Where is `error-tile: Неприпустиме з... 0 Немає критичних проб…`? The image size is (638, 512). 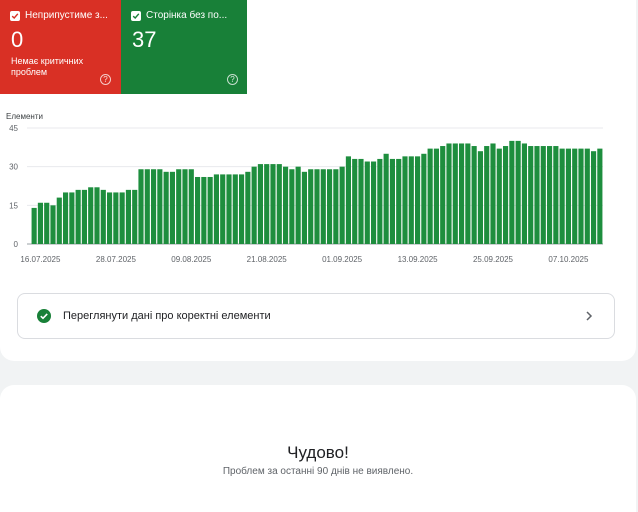
error-tile: Неприпустиме з... 0 Немає критичних проб… is located at coordinates (60, 47).